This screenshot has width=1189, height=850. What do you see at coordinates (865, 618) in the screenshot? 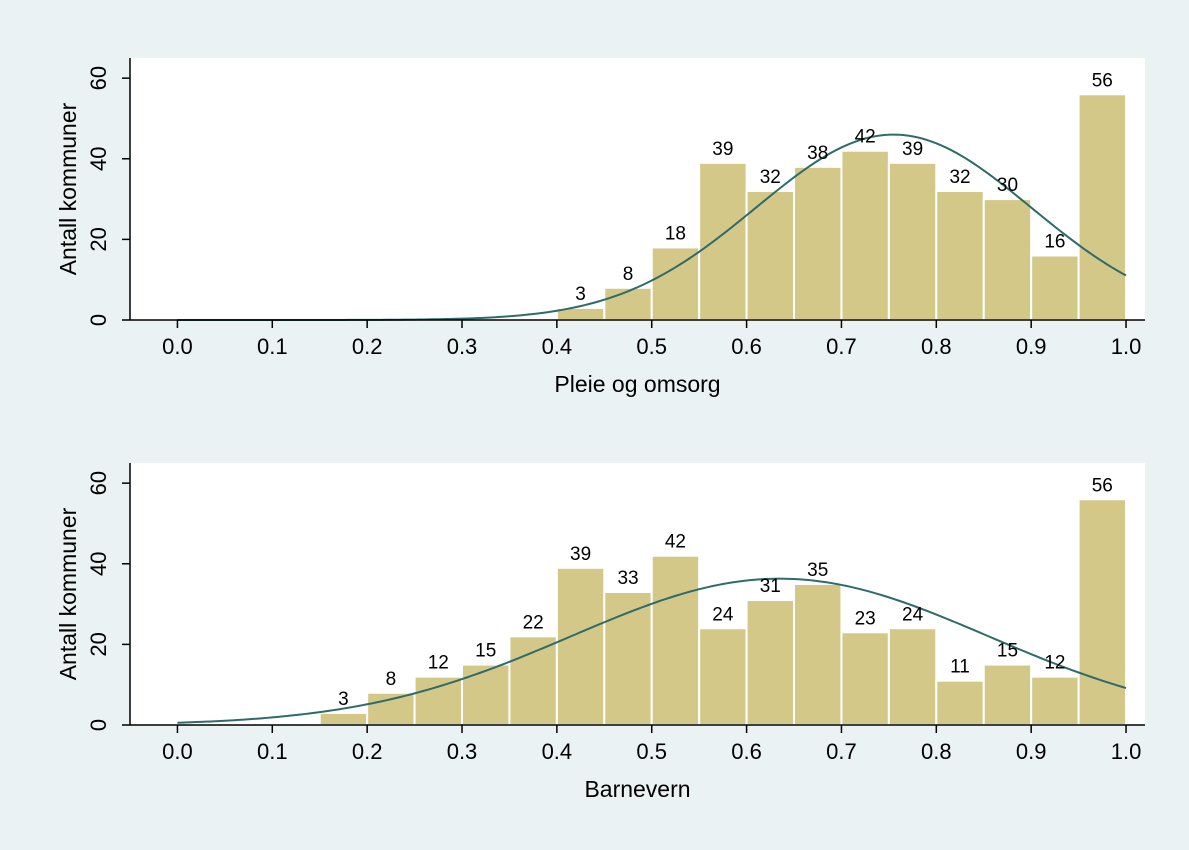
I see `bar-value-label: 23` at bounding box center [865, 618].